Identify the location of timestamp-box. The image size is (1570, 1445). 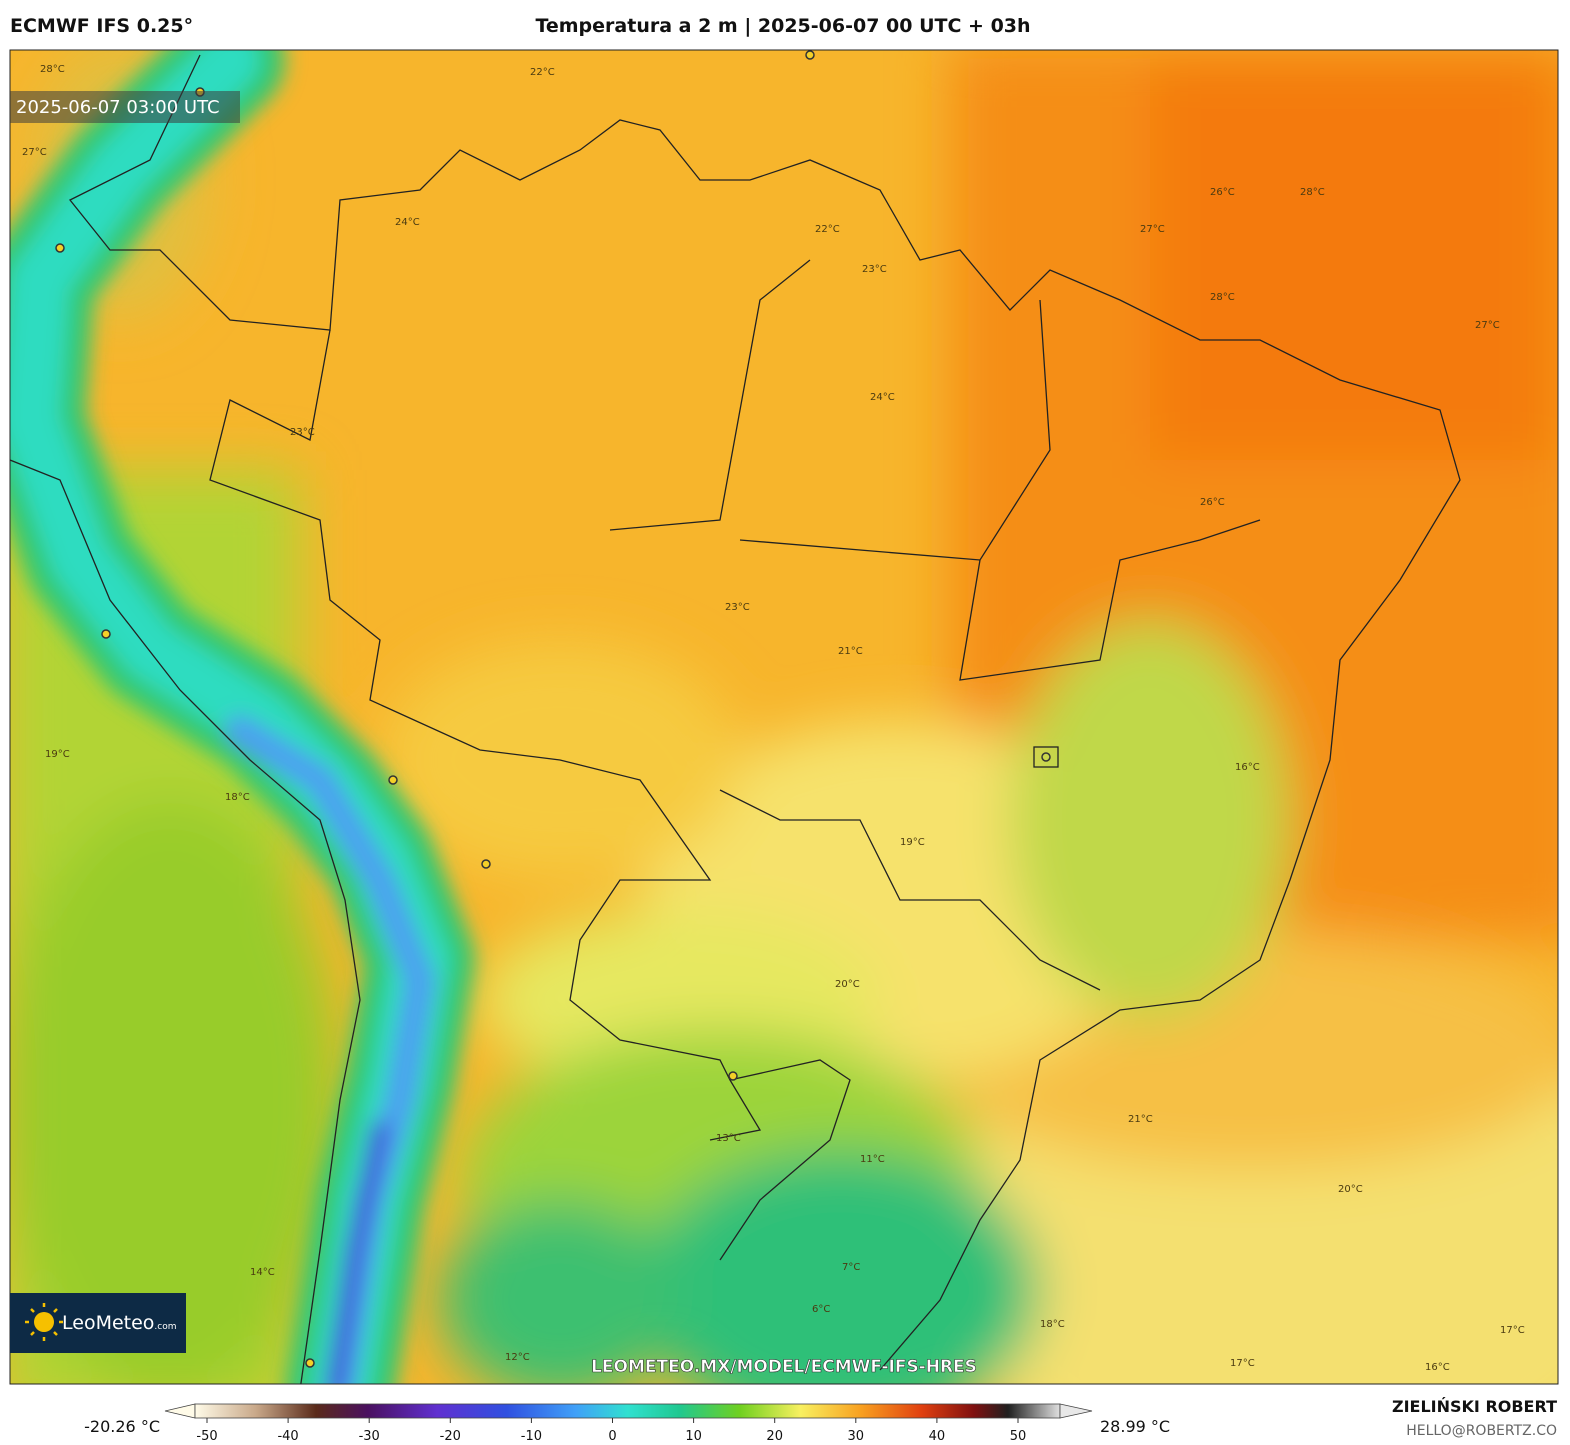
(125, 107).